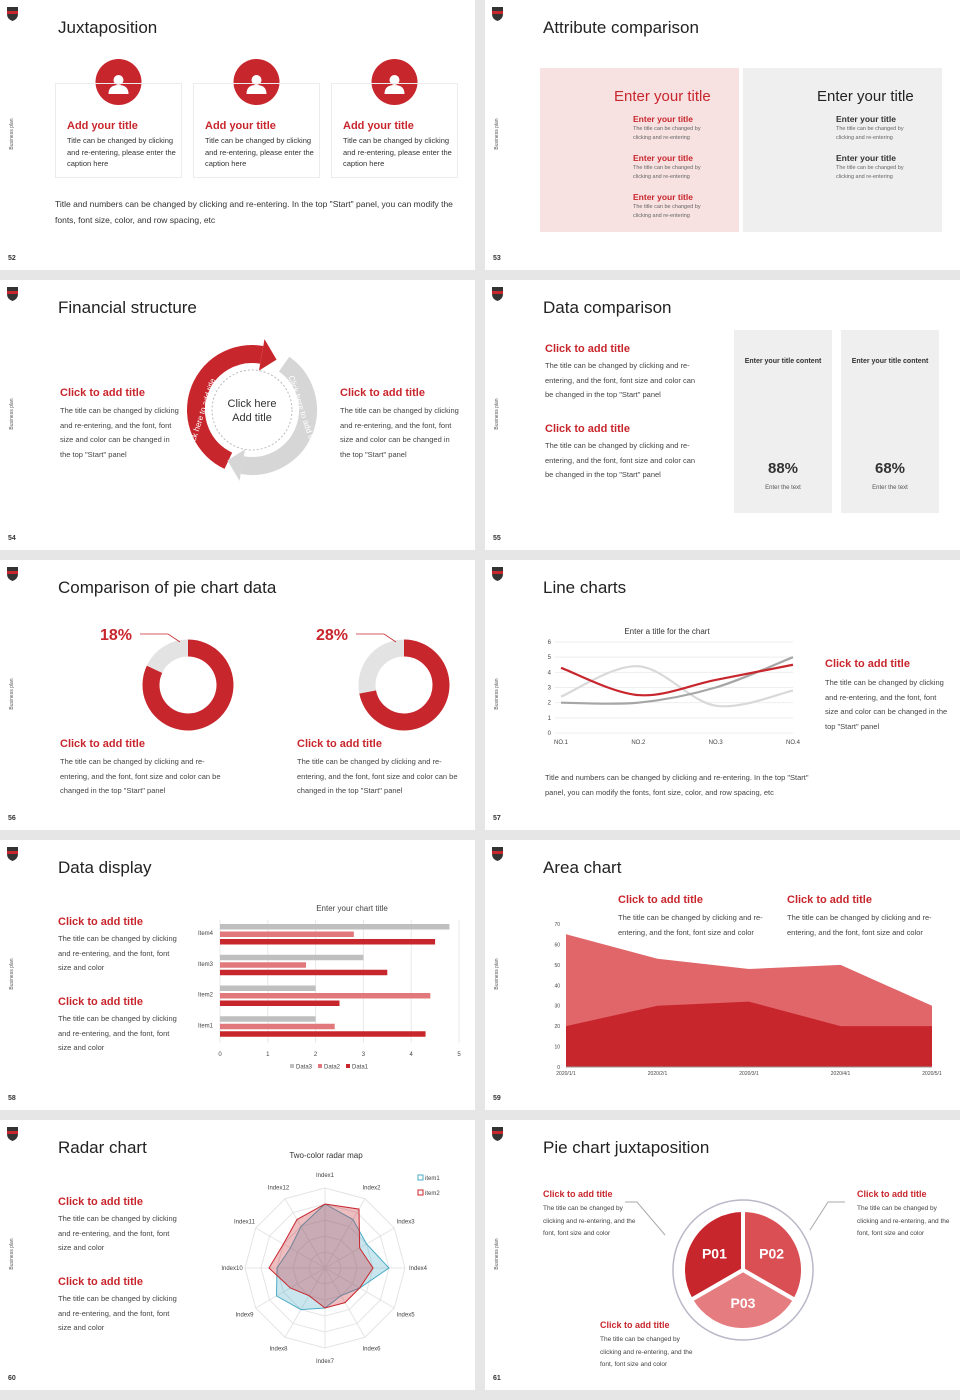 The height and width of the screenshot is (1400, 960). I want to click on radar-series, so click(321, 1256).